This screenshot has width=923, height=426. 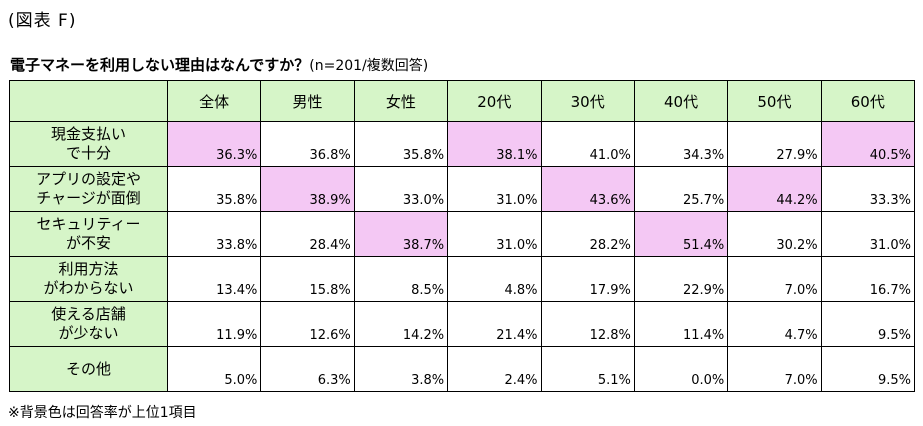 What do you see at coordinates (681, 101) in the screenshot?
I see `column-header-40s: 40代` at bounding box center [681, 101].